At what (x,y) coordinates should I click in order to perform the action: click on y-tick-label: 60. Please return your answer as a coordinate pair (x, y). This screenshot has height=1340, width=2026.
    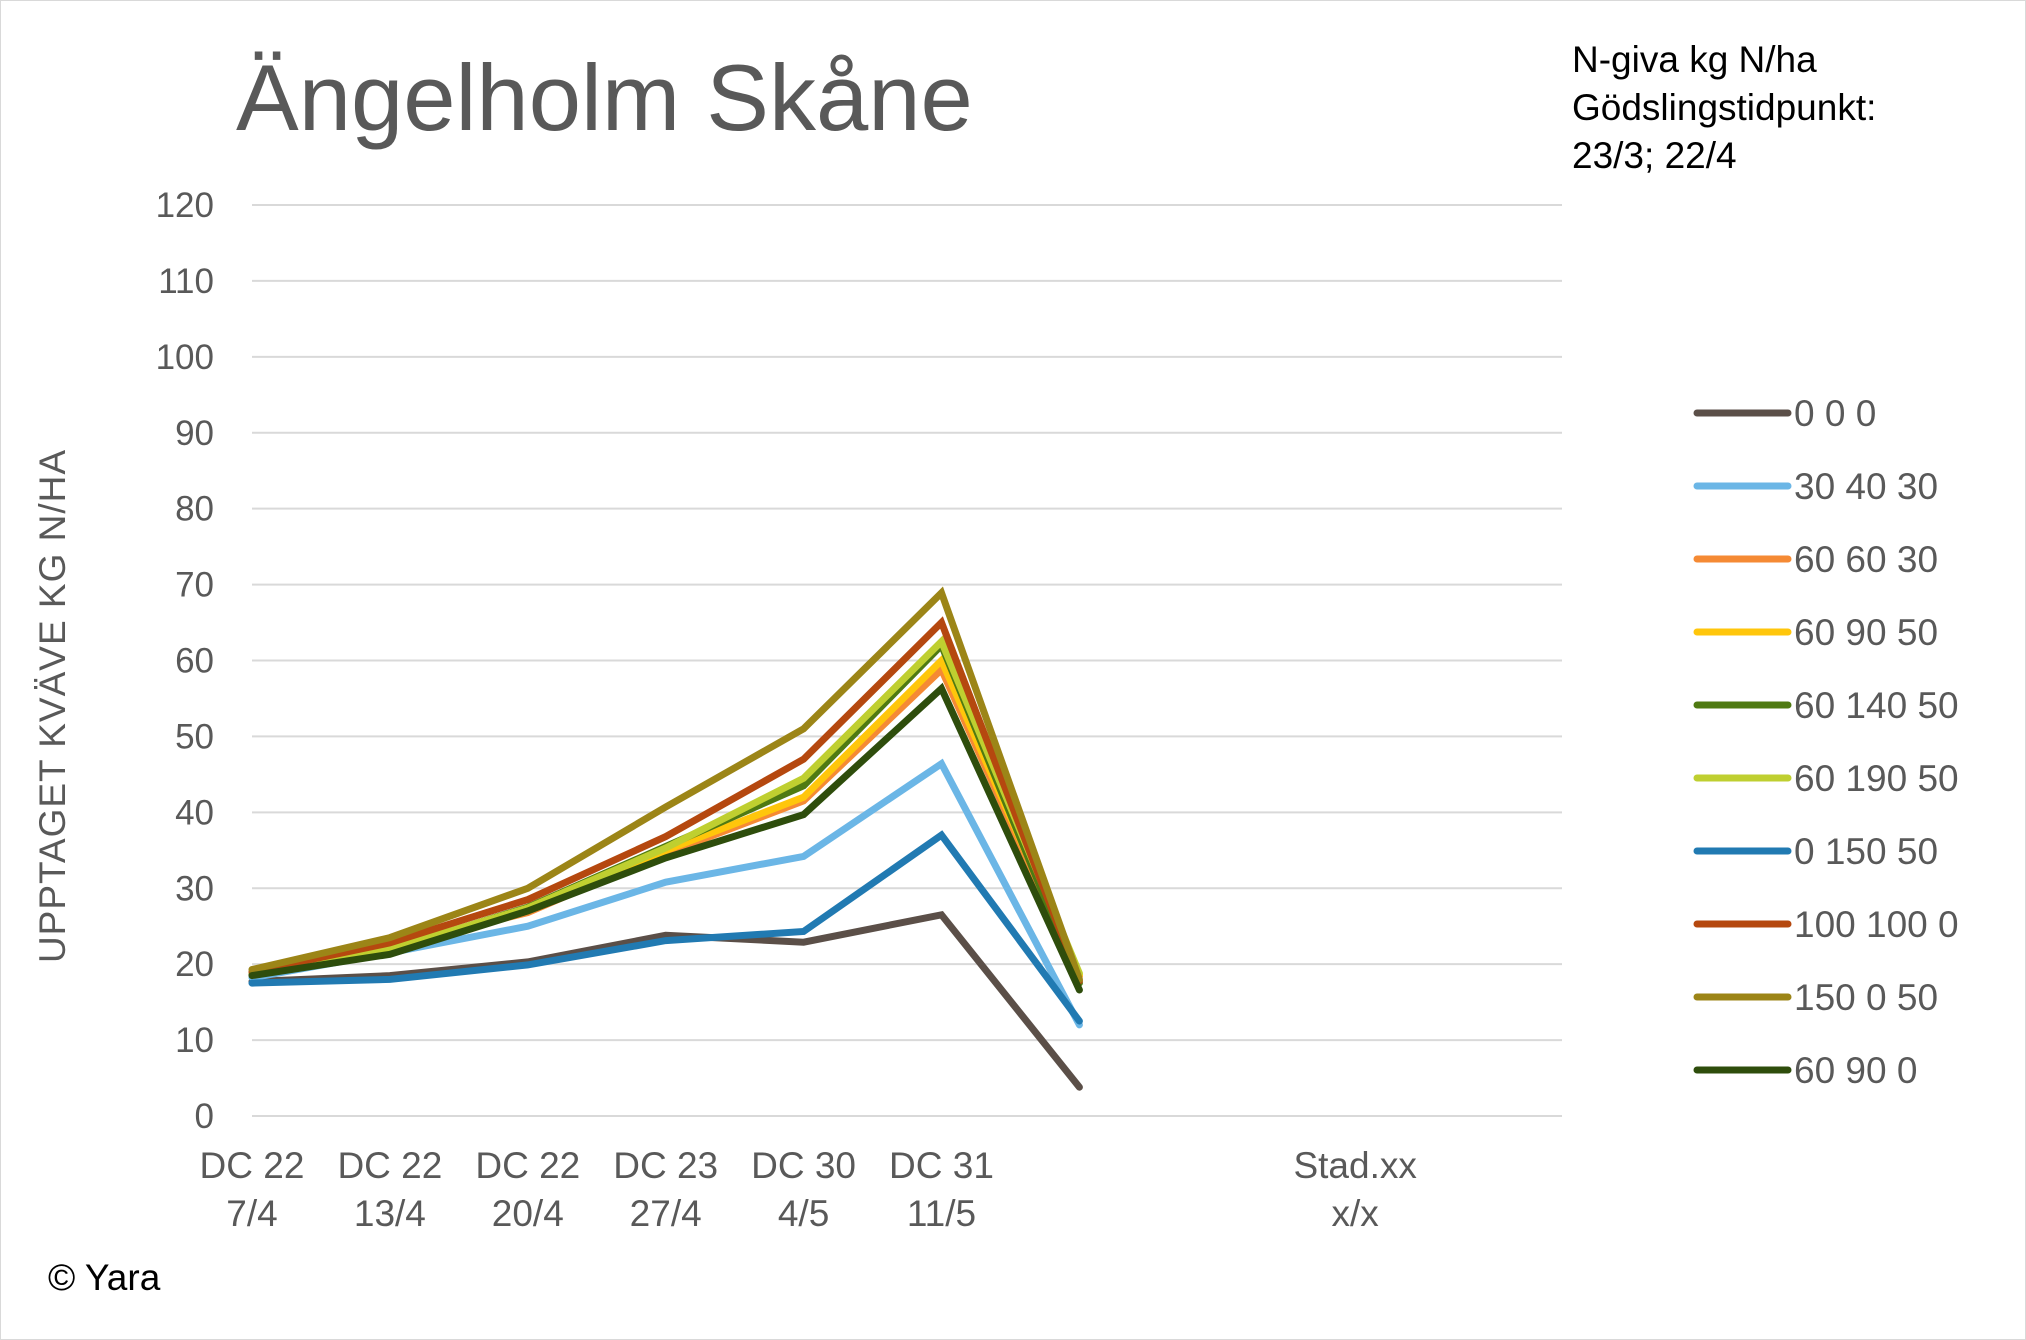
    Looking at the image, I should click on (194, 661).